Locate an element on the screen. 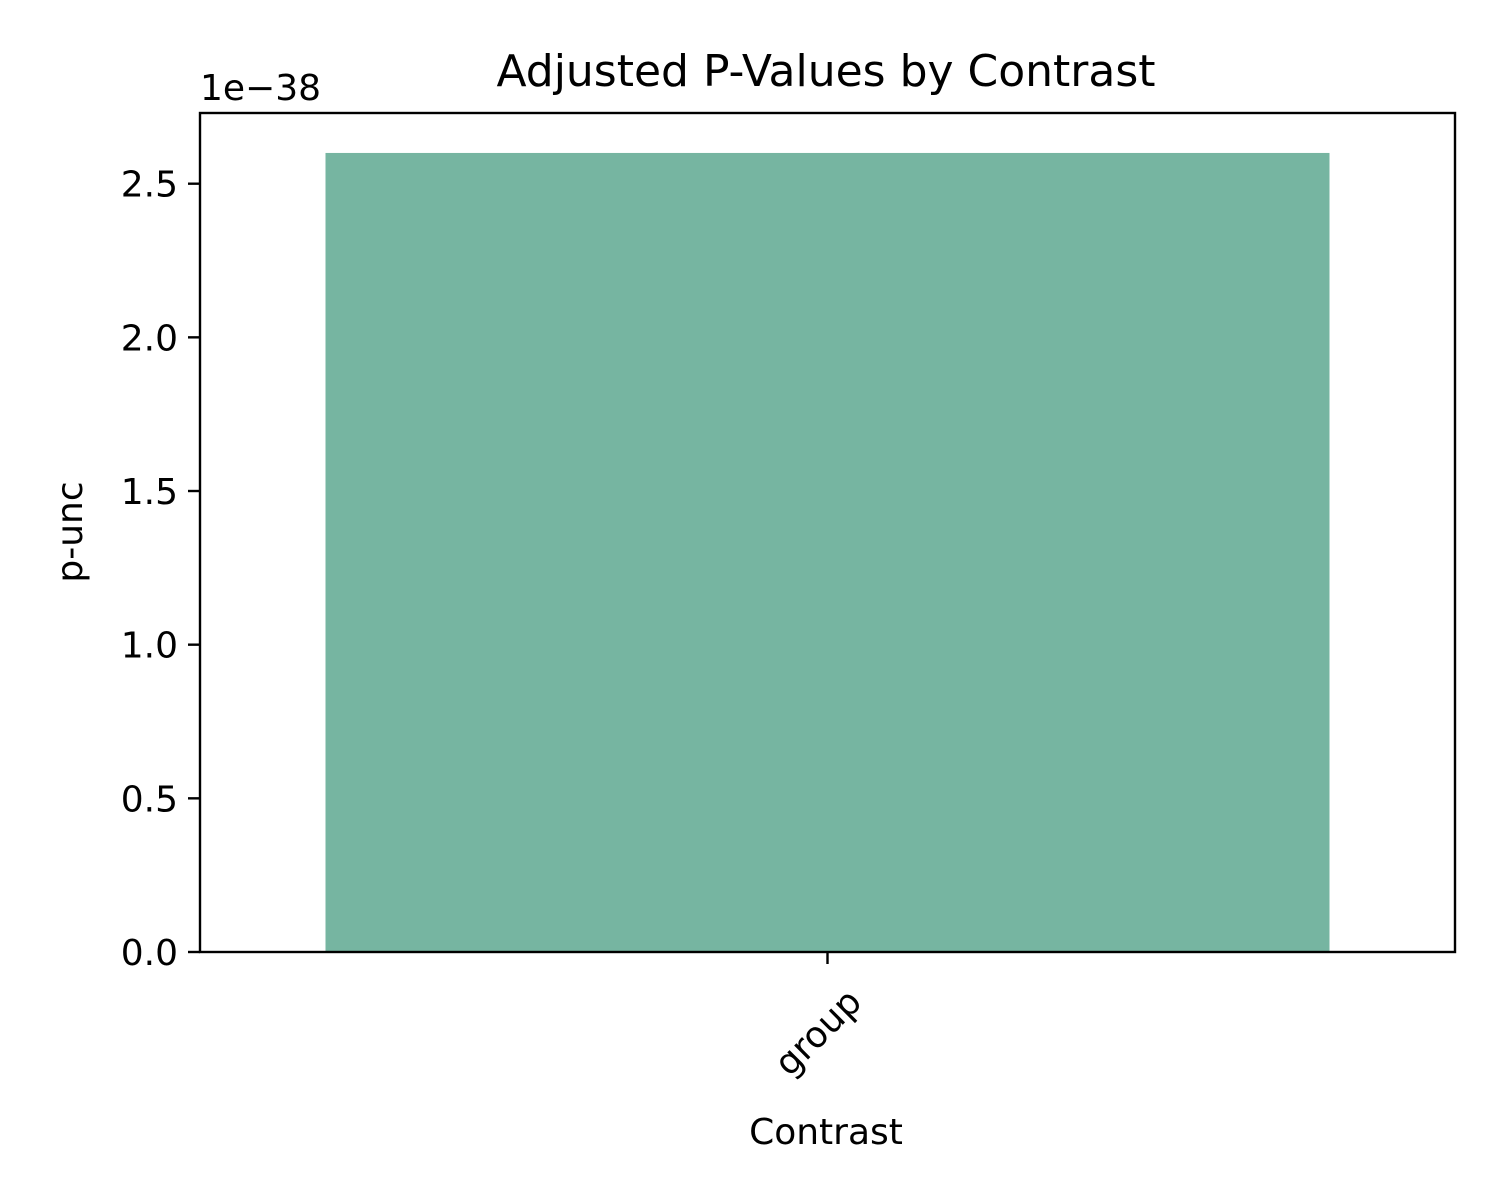 Image resolution: width=1500 pixels, height=1200 pixels. y-tick-label: 2.5 is located at coordinates (149, 185).